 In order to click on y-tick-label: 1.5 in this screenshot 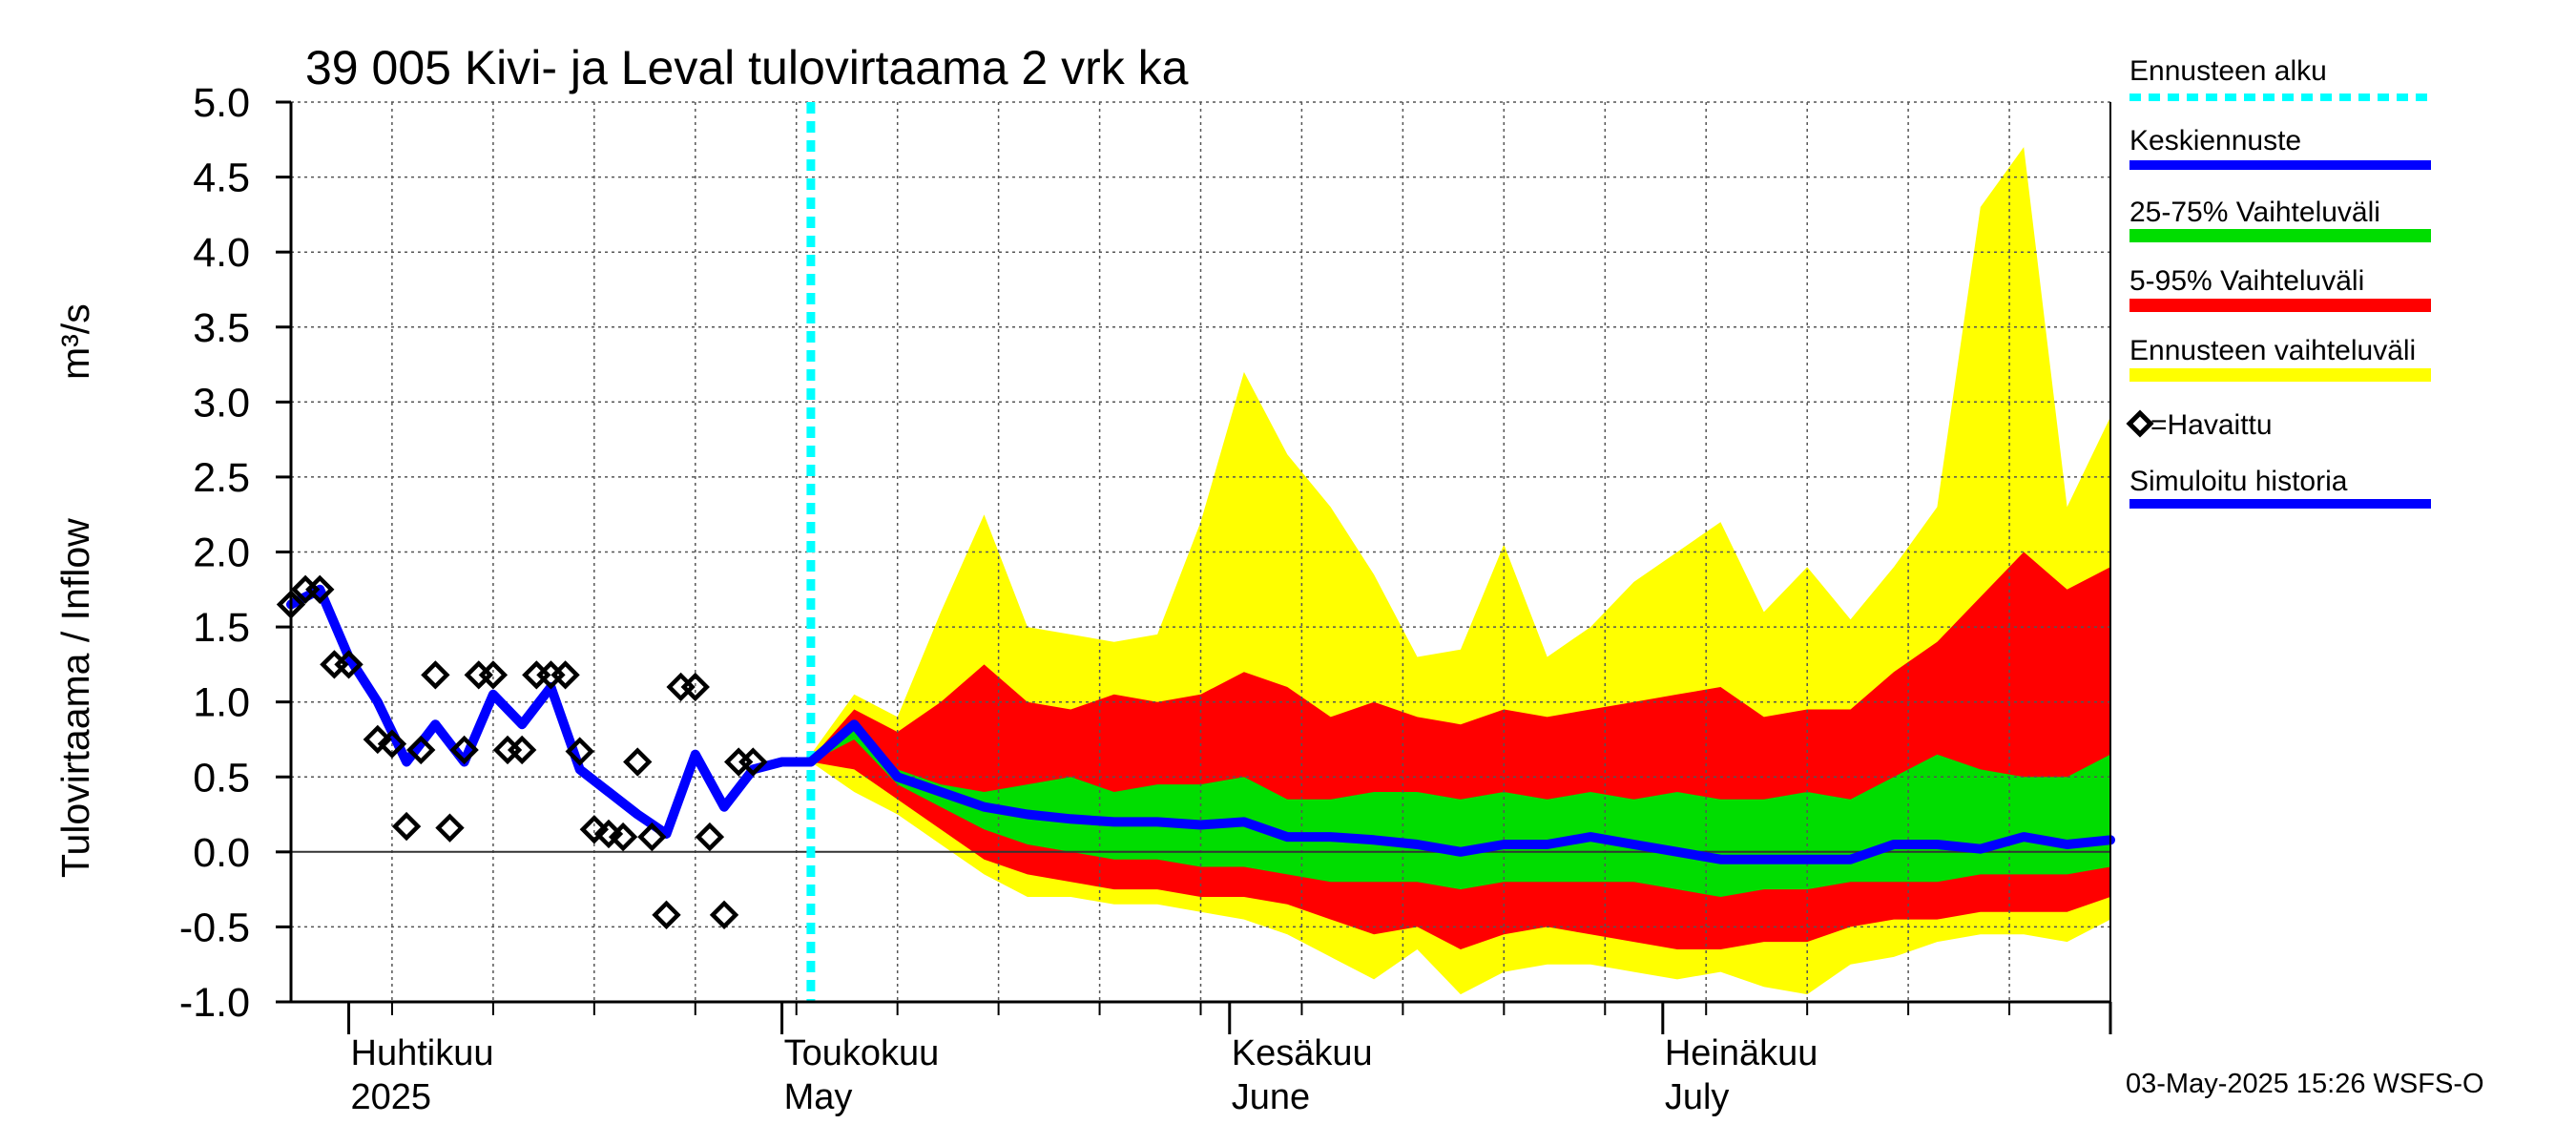, I will do `click(221, 628)`.